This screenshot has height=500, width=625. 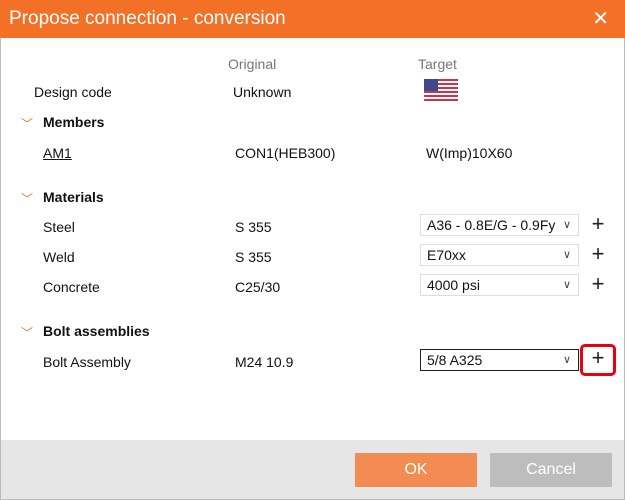 I want to click on add-steel-button: +, so click(x=598, y=223).